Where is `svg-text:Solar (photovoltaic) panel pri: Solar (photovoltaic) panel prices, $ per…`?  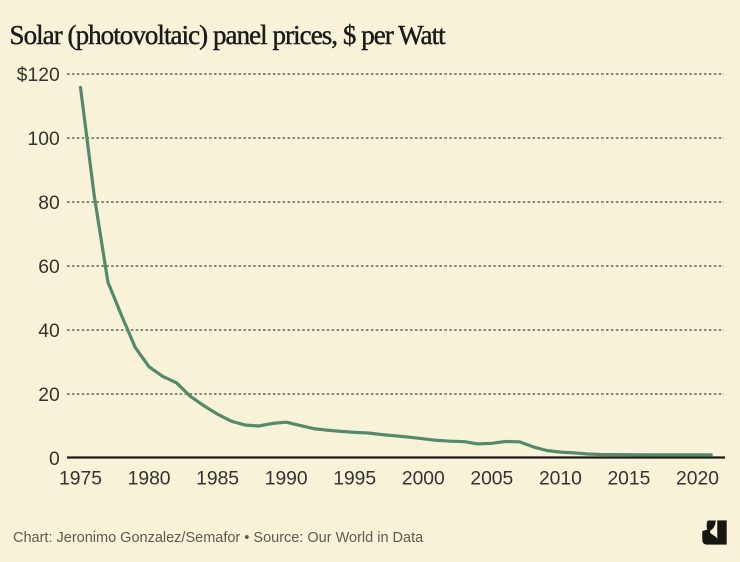
svg-text:Solar (photovoltaic) panel pri: Solar (photovoltaic) panel prices, $ per… is located at coordinates (228, 35).